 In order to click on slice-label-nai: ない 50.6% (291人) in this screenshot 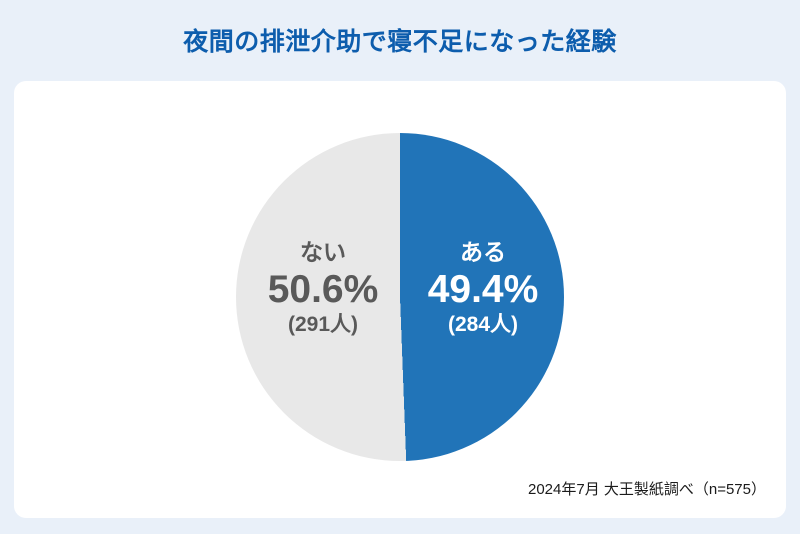, I will do `click(323, 288)`.